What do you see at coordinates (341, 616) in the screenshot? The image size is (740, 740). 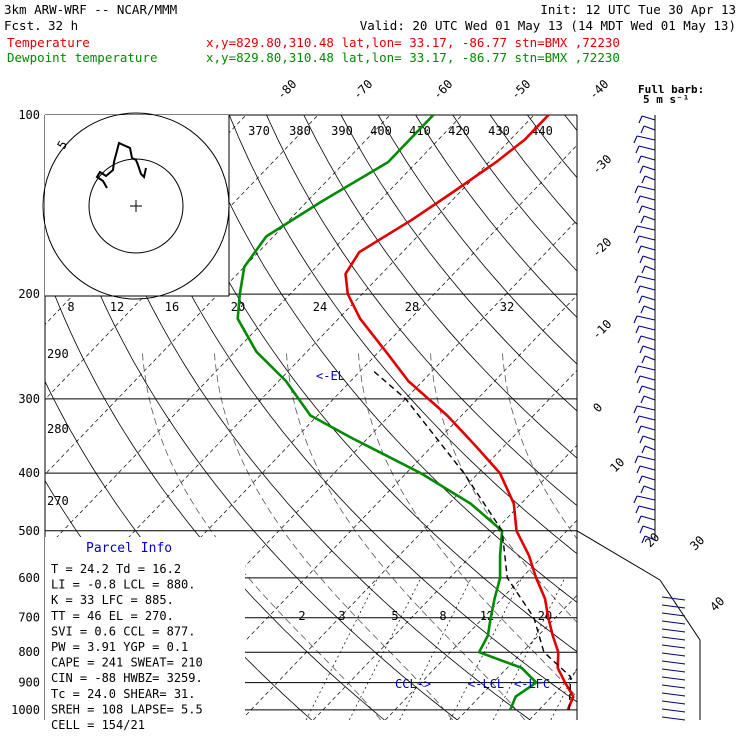 I see `mixing-ratio-label: 3` at bounding box center [341, 616].